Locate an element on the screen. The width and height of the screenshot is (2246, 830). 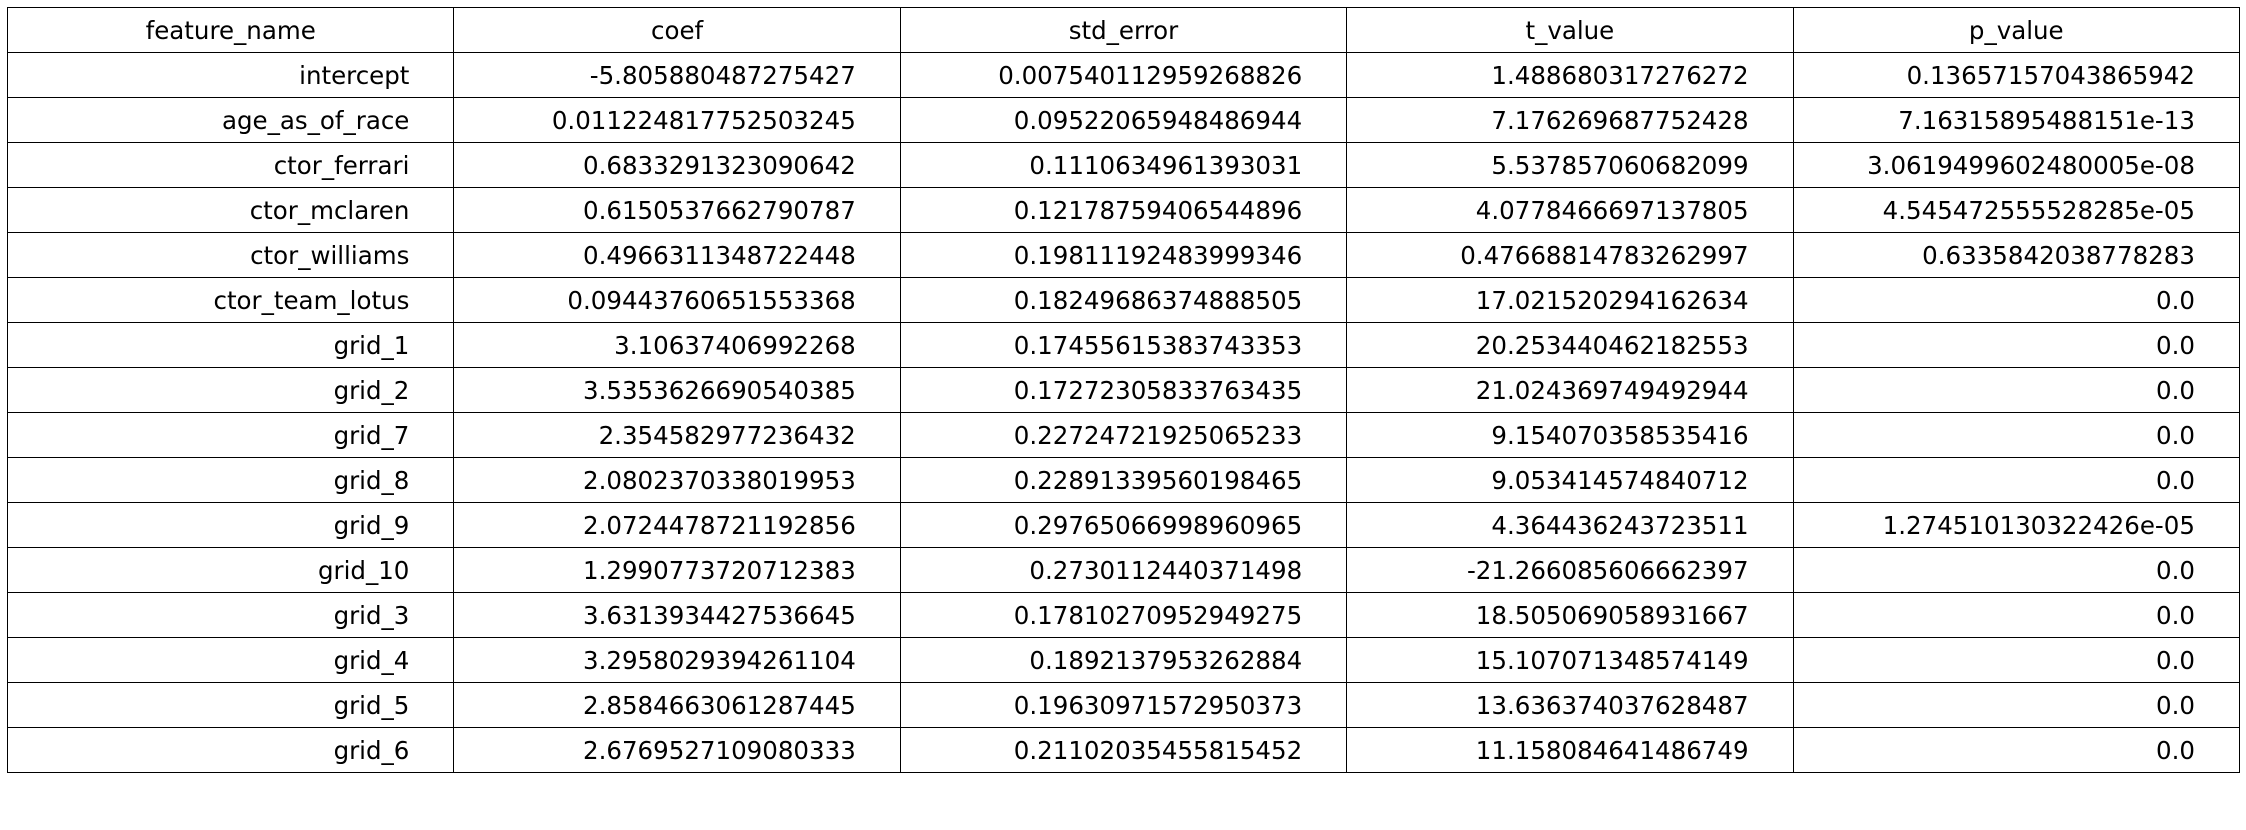
cell-std-error: 0.007540112959268826 is located at coordinates (1123, 75).